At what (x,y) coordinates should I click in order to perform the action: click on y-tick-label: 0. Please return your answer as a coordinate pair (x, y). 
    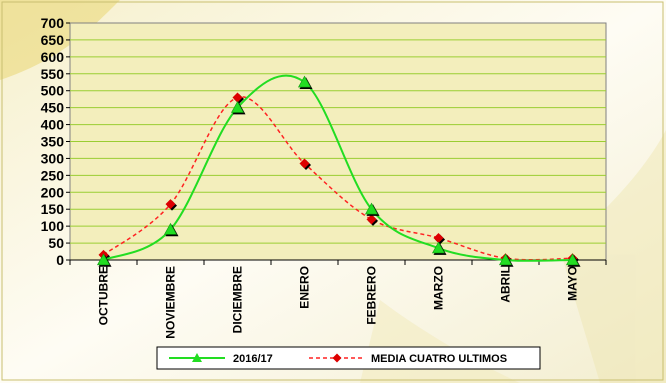
    Looking at the image, I should click on (60, 260).